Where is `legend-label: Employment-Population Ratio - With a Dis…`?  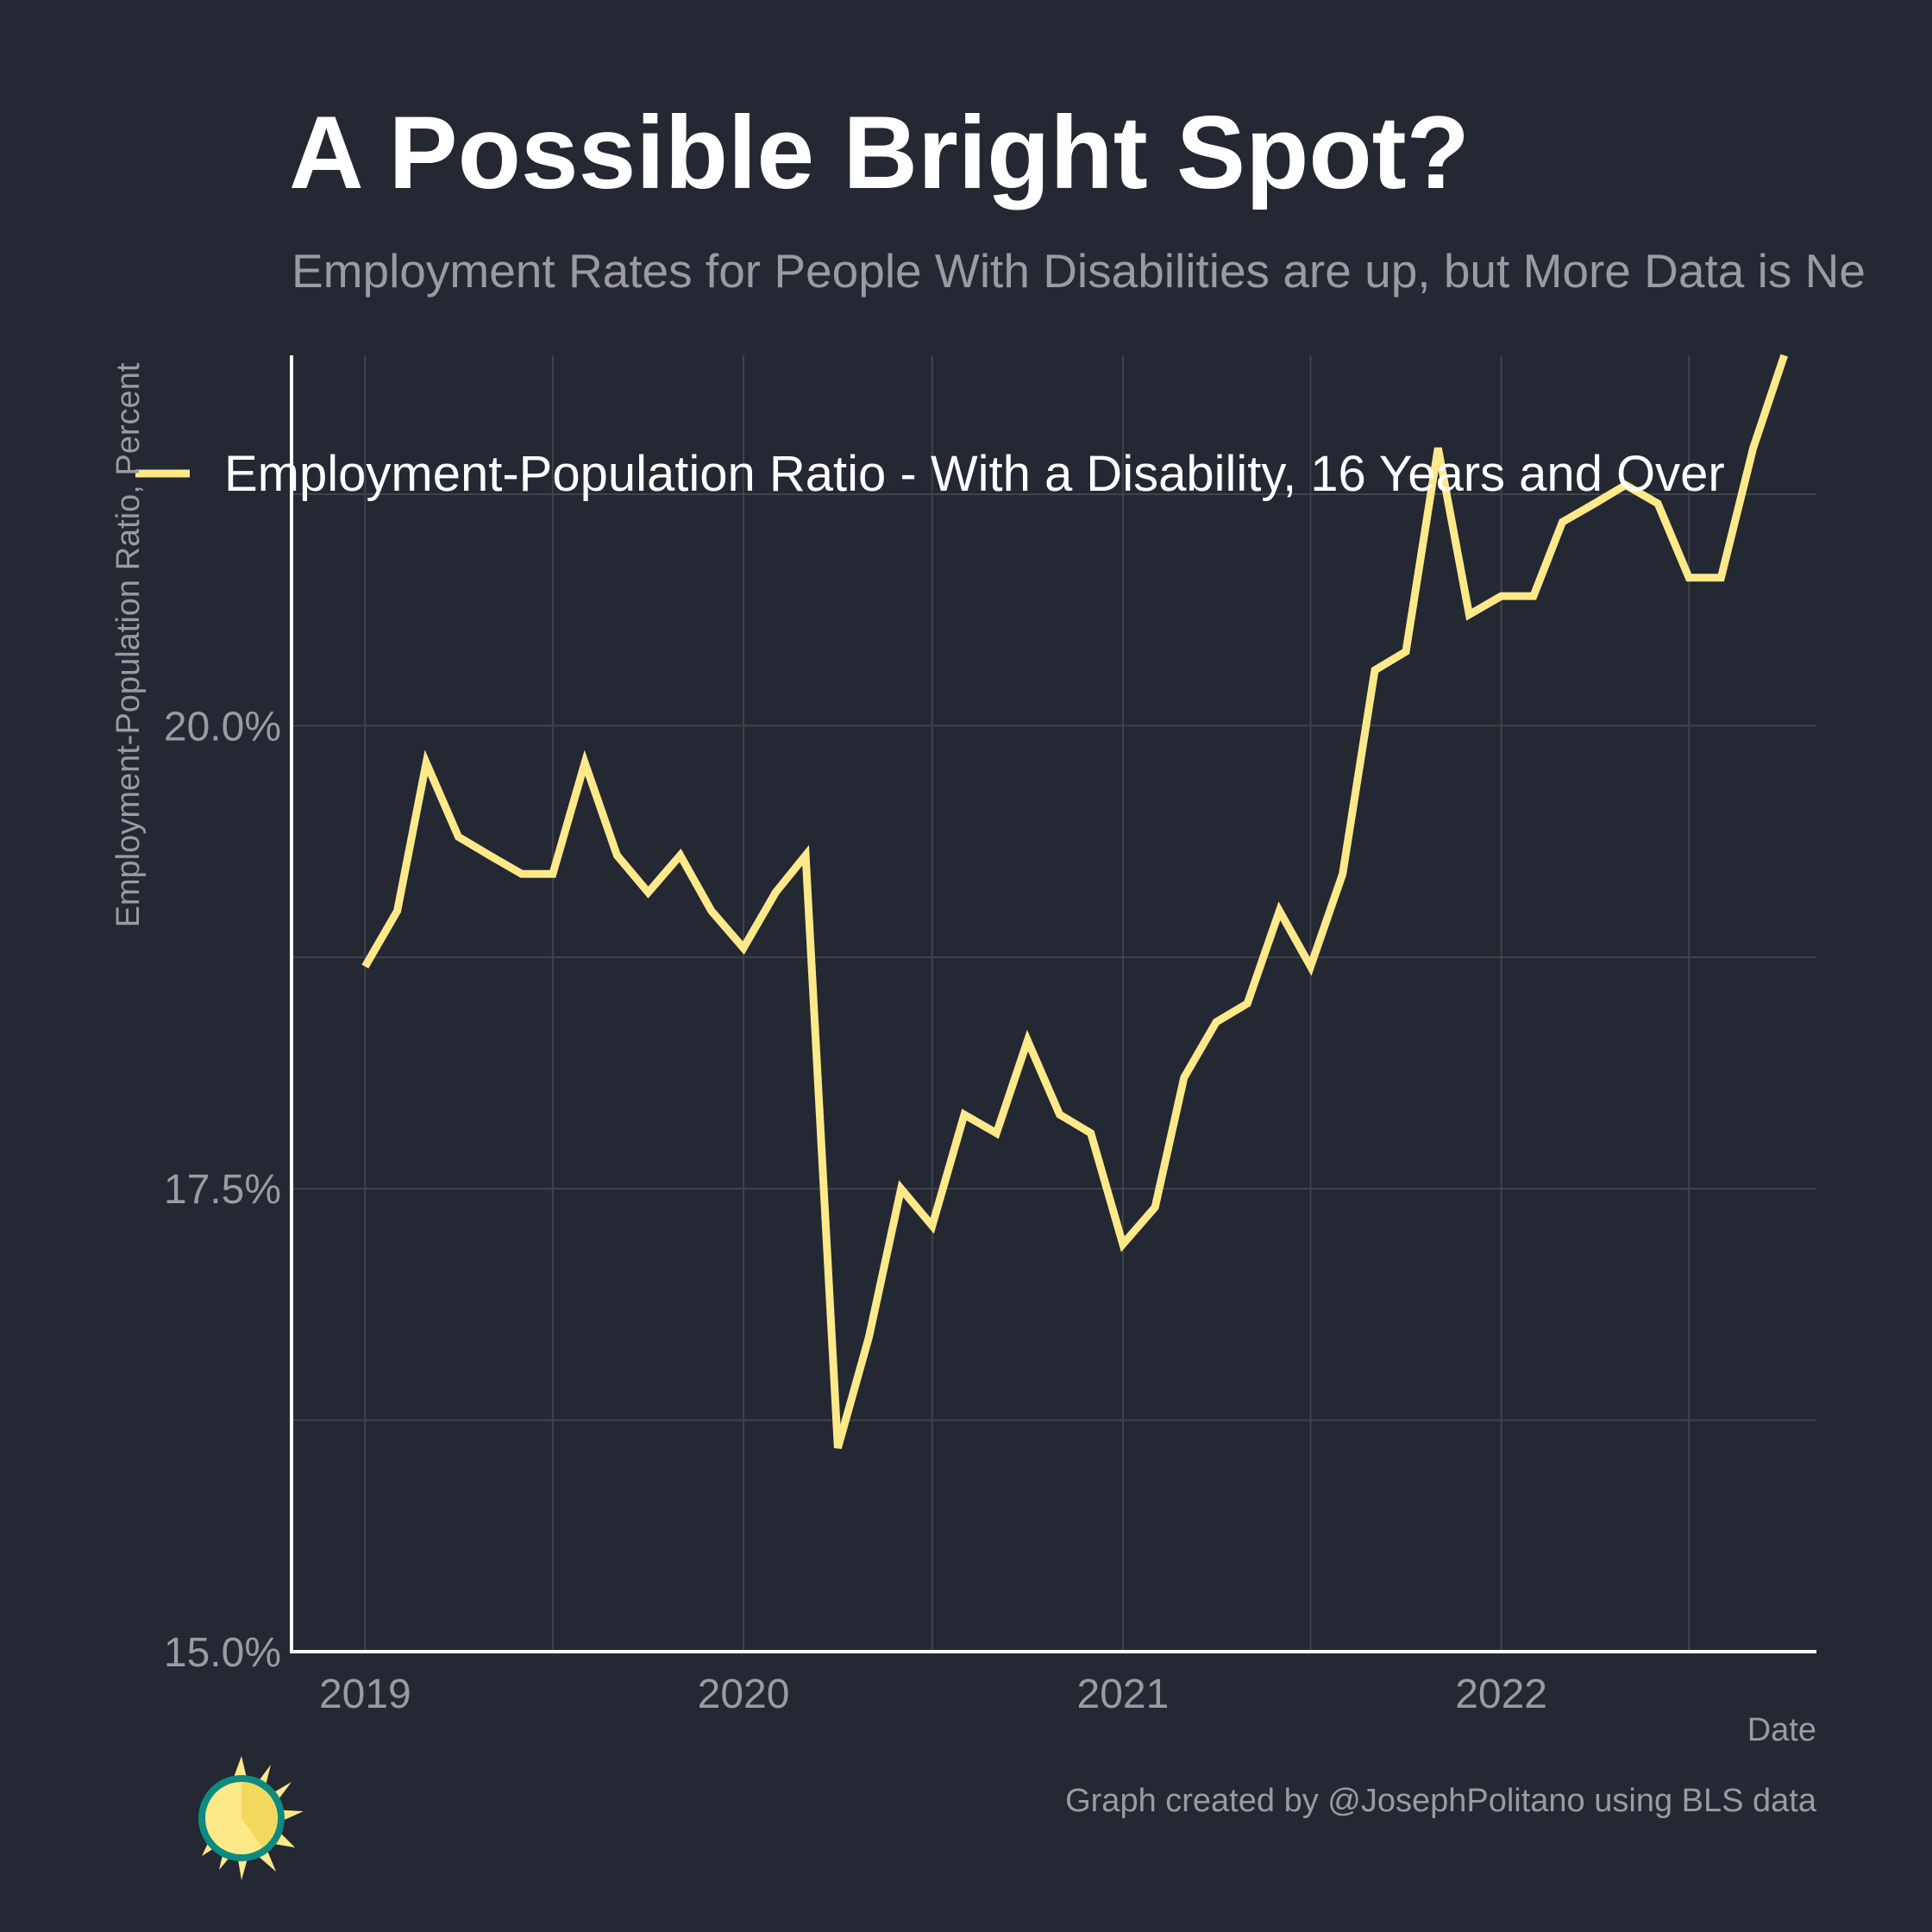
legend-label: Employment-Population Ratio - With a Dis… is located at coordinates (975, 474).